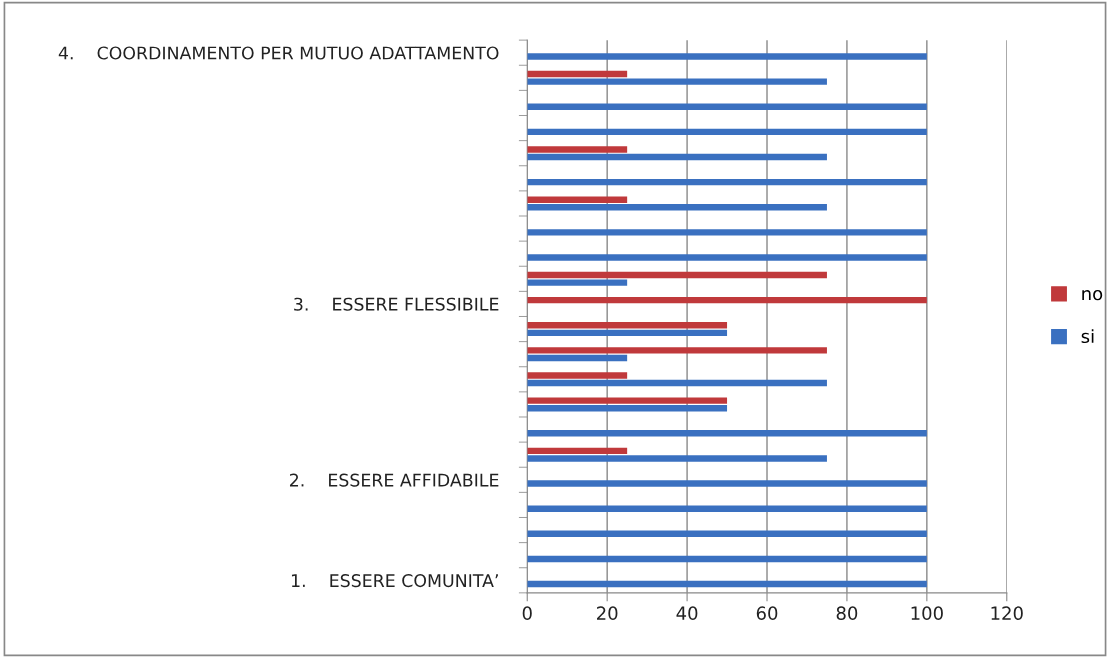 This screenshot has width=1110, height=658. What do you see at coordinates (394, 581) in the screenshot?
I see `y-tick-label: 1. ESSERE COMUNITA’` at bounding box center [394, 581].